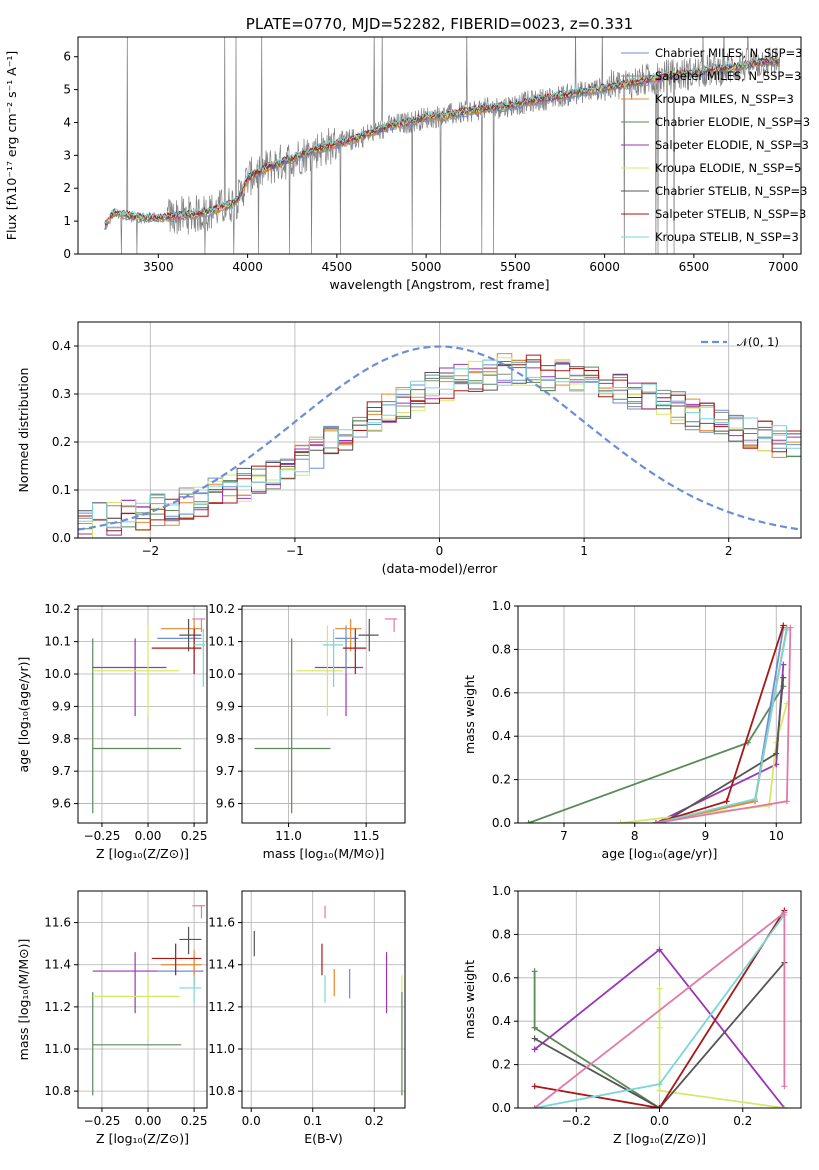 The image size is (819, 1170). Describe the element at coordinates (635, 836) in the screenshot. I see `x-tick-label: 8` at that location.